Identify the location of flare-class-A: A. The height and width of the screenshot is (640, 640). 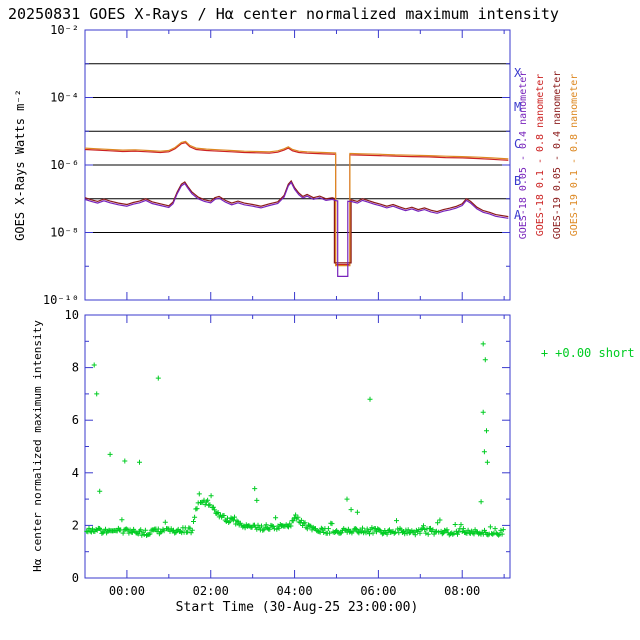
(518, 214).